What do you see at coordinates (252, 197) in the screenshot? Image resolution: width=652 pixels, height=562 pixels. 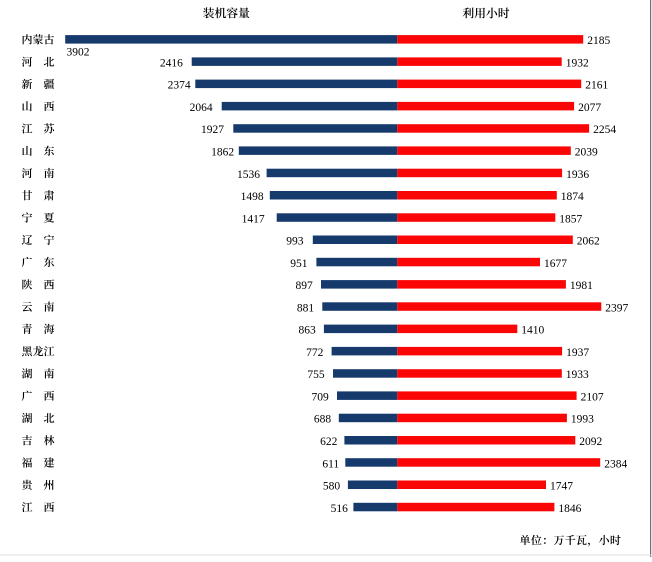 I see `svg-text: 1498` at bounding box center [252, 197].